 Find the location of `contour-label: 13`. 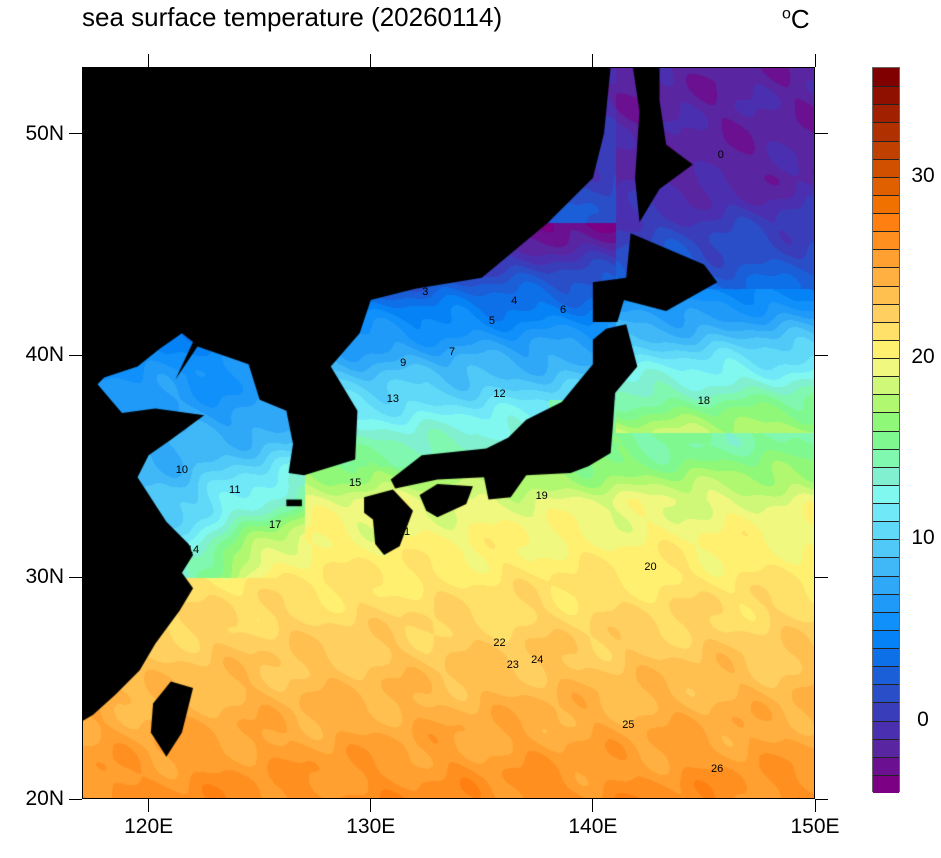

contour-label: 13 is located at coordinates (392, 398).